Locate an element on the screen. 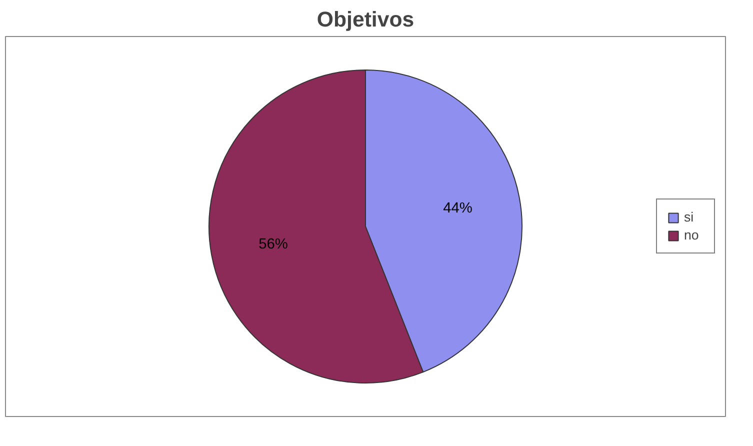  data-label: 56% is located at coordinates (273, 244).